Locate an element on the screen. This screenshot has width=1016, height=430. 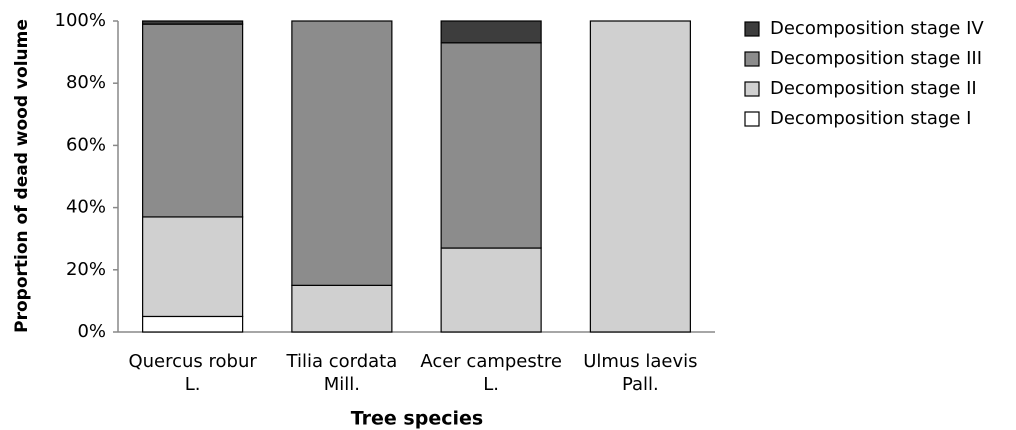
x-tick-label: Quercus robur L. is located at coordinates (192, 373).